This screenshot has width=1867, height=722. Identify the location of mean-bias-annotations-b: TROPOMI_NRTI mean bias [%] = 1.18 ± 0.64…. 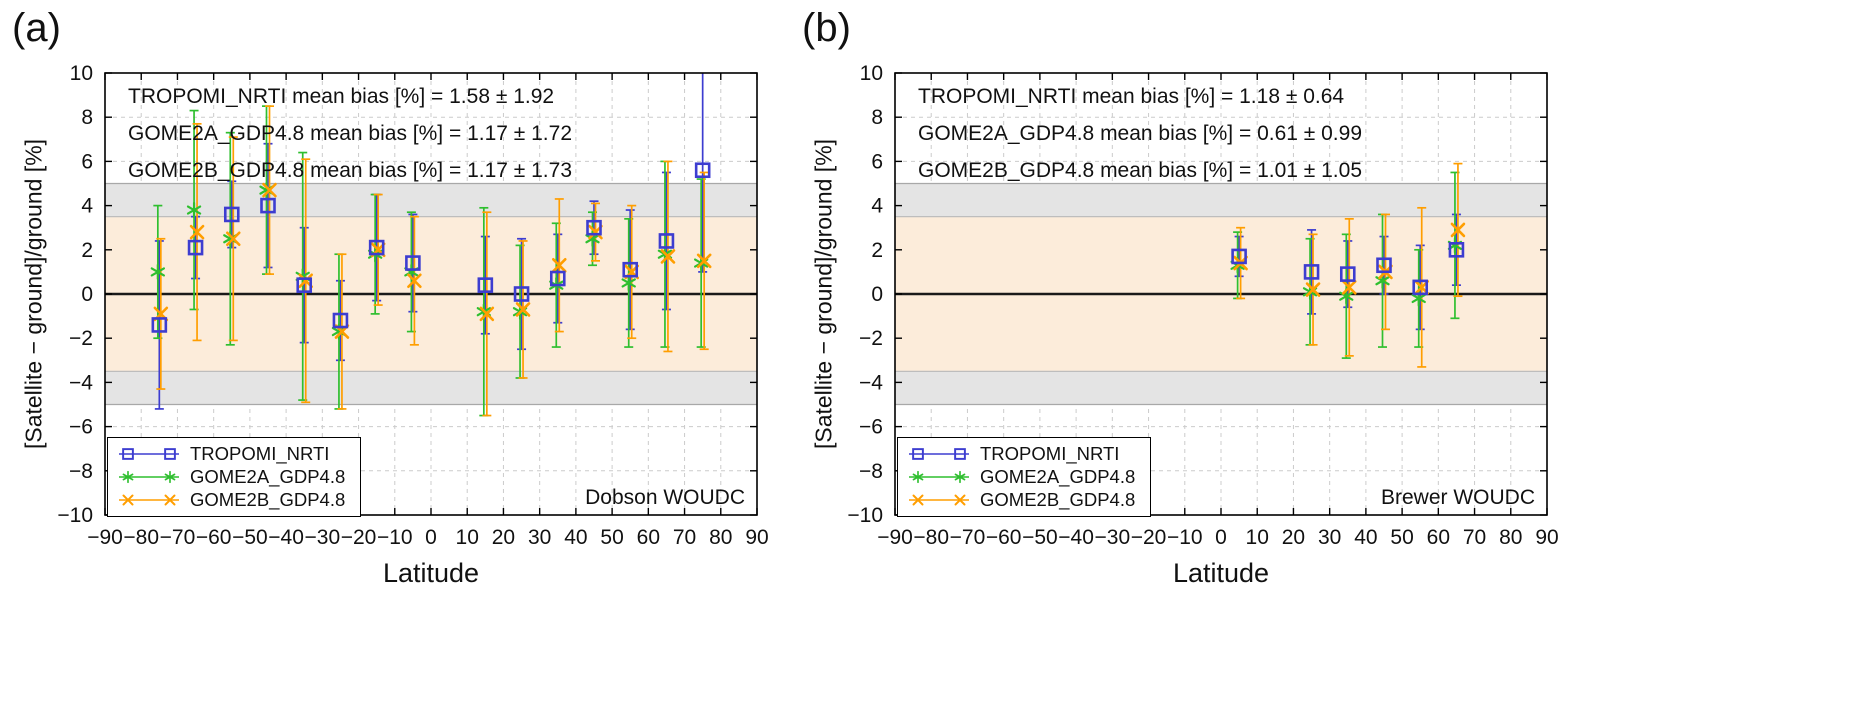
(1140, 133).